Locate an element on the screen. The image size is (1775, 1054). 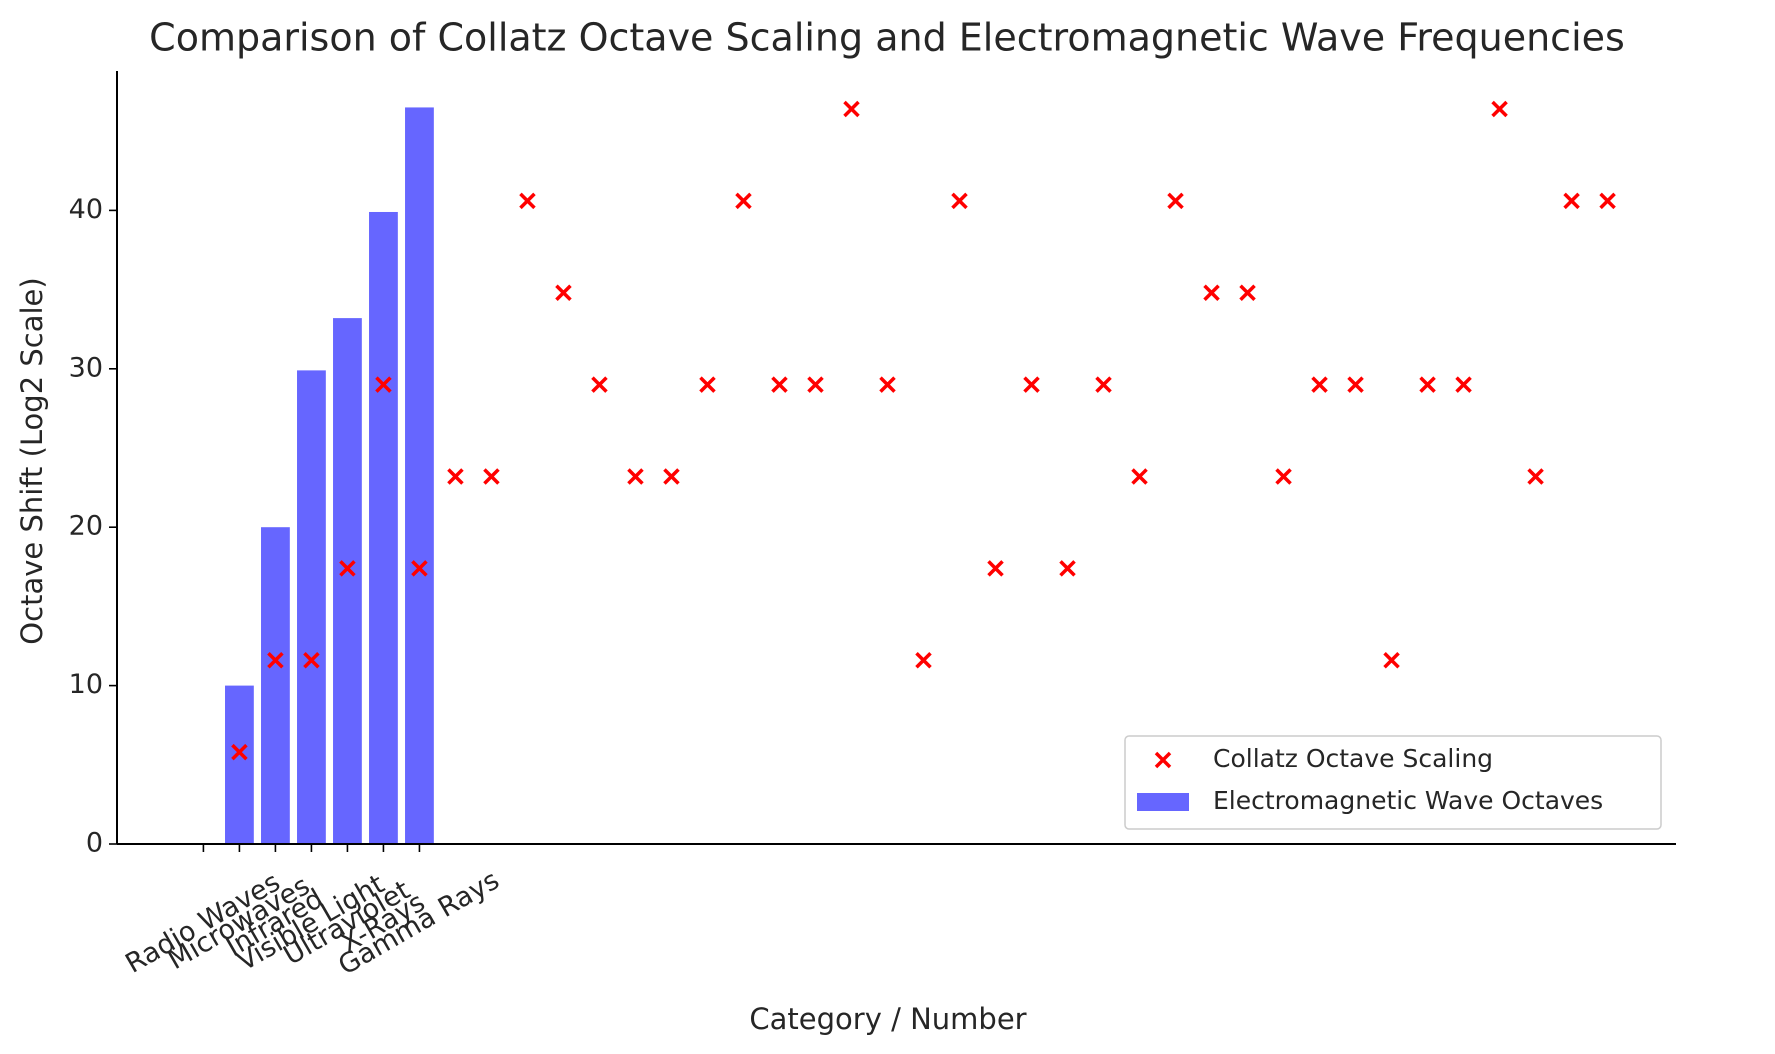
y-axis-label: Octave Shift (Log2 Scale) is located at coordinates (32, 460).